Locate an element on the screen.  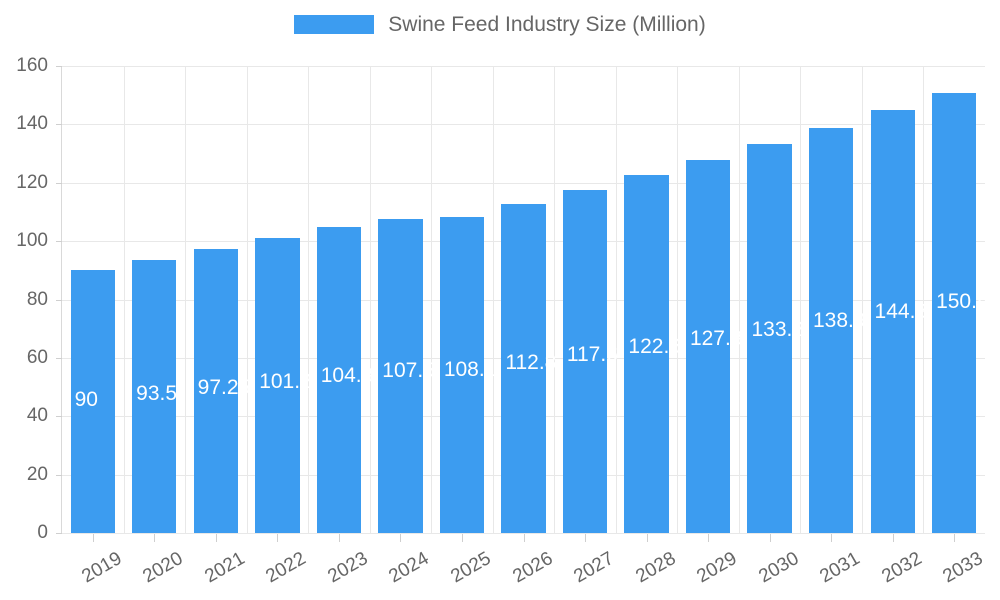
bar-2027 is located at coordinates (585, 361).